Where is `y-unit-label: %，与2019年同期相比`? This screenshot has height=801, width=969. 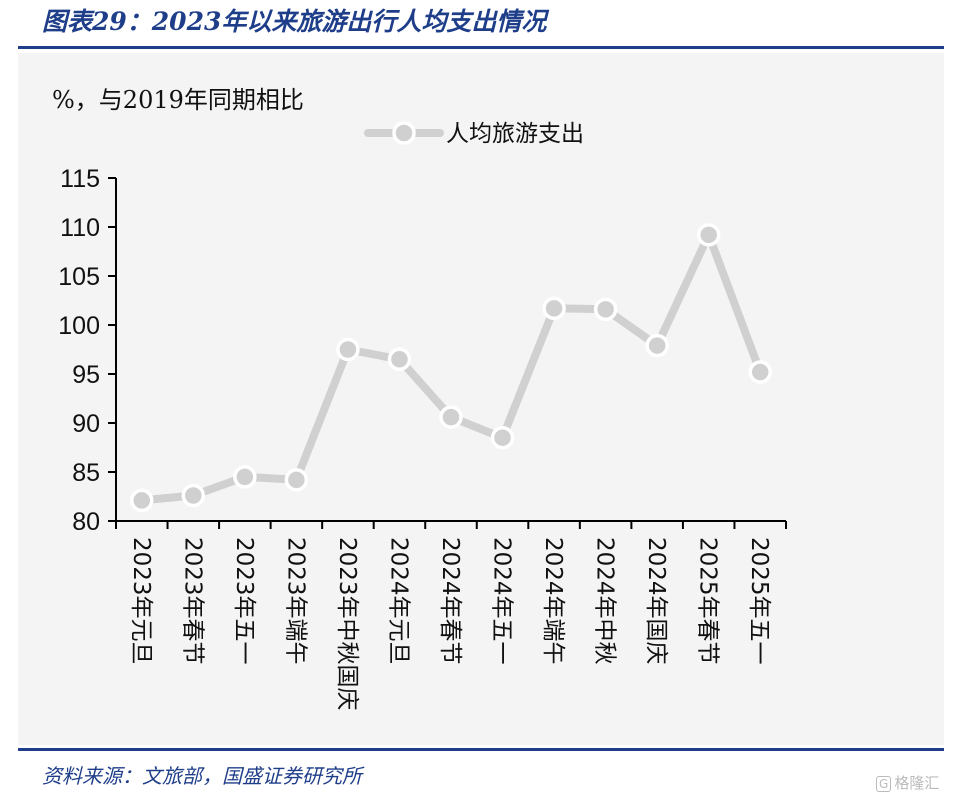 y-unit-label: %，与2019年同期相比 is located at coordinates (178, 100).